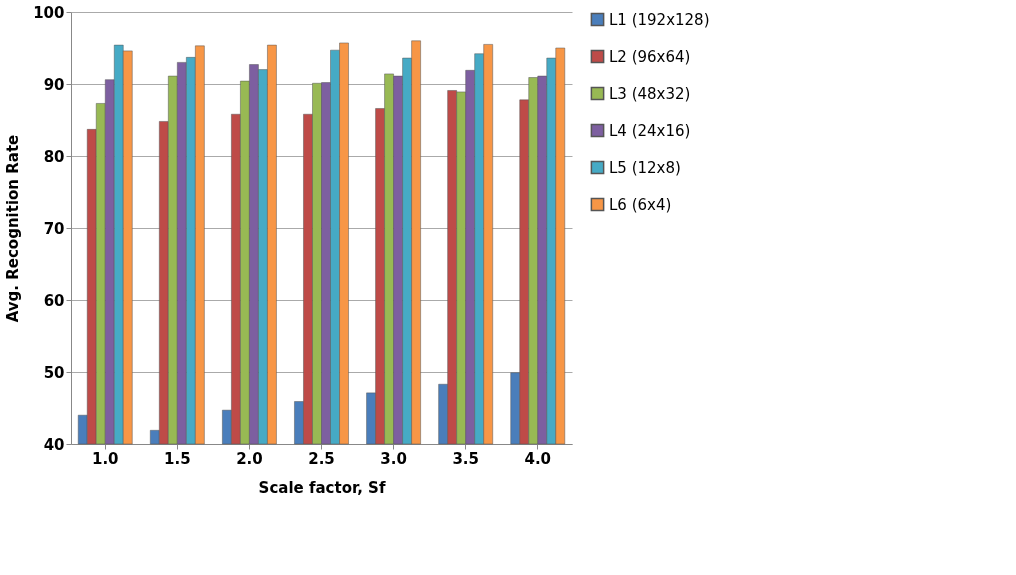  Describe the element at coordinates (322, 487) in the screenshot. I see `x-axis-title: Scale factor, Sf` at that location.